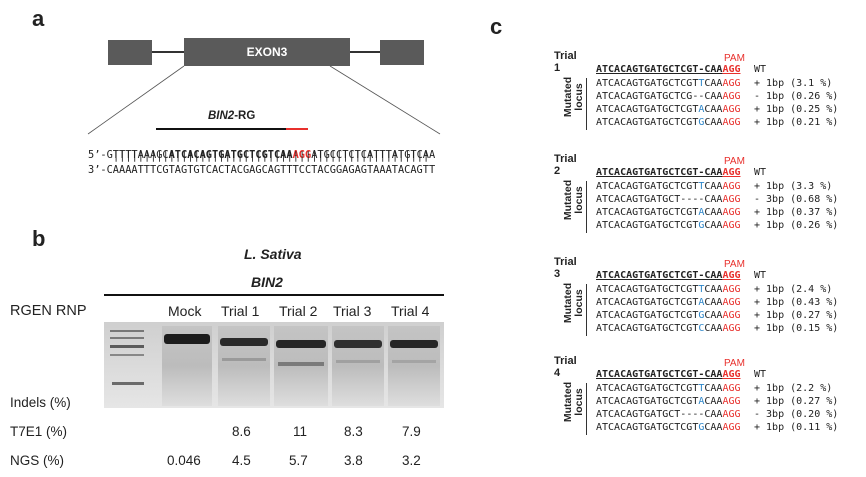 The image size is (866, 477). Describe the element at coordinates (796, 96) in the screenshot. I see `indel-frequency: - 1bp (0.26 %)` at that location.